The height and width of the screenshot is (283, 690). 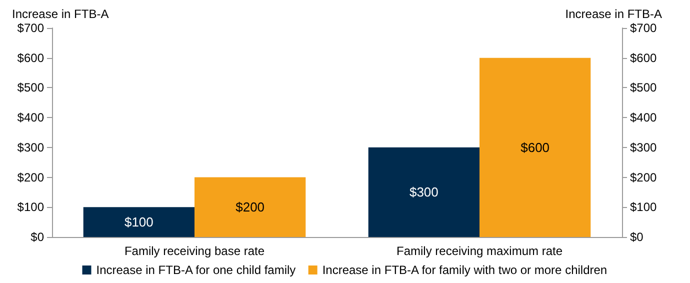 I want to click on legend-label: Increase in FTB-A for family with two or more children, so click(x=465, y=270).